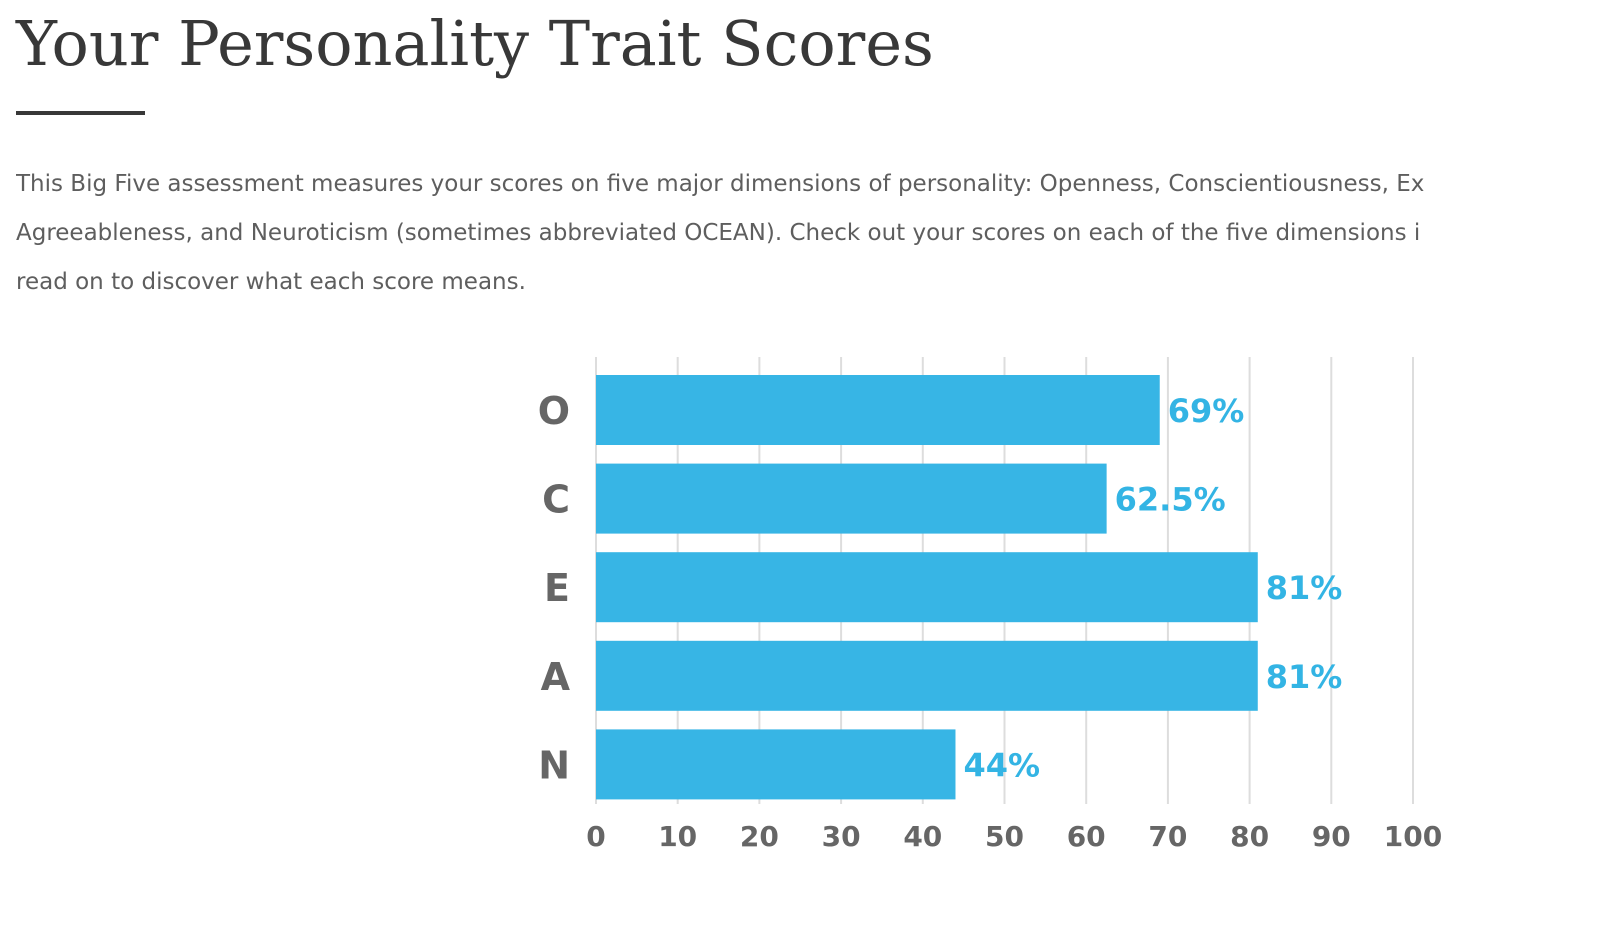  What do you see at coordinates (1304, 677) in the screenshot?
I see `data-label-a: 81%` at bounding box center [1304, 677].